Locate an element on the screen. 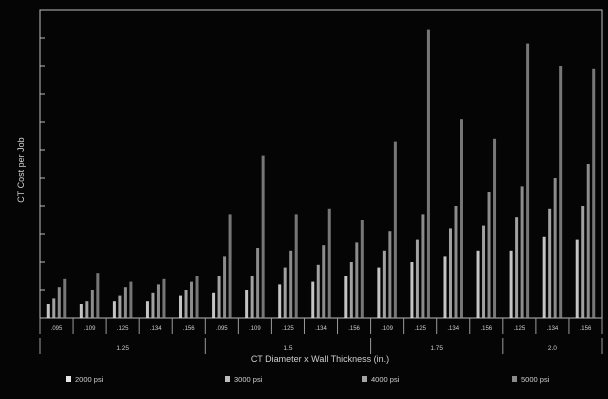 The width and height of the screenshot is (608, 399). x-axis-label: CT Diameter x Wall Thickness (in.) is located at coordinates (320, 359).